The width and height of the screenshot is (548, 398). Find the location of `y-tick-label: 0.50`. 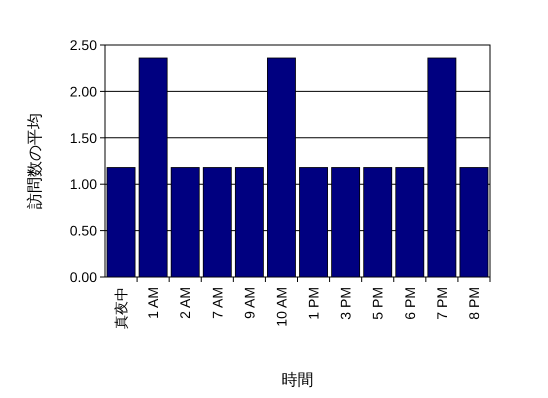

y-tick-label: 0.50 is located at coordinates (84, 230).